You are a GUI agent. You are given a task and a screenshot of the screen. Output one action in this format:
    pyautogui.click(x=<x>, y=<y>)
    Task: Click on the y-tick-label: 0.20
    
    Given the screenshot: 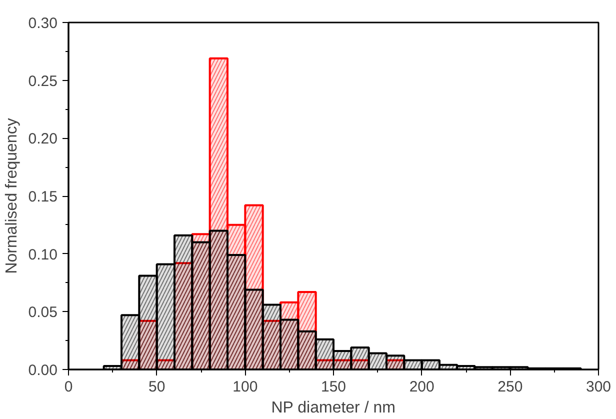 What is the action you would take?
    pyautogui.click(x=43, y=139)
    